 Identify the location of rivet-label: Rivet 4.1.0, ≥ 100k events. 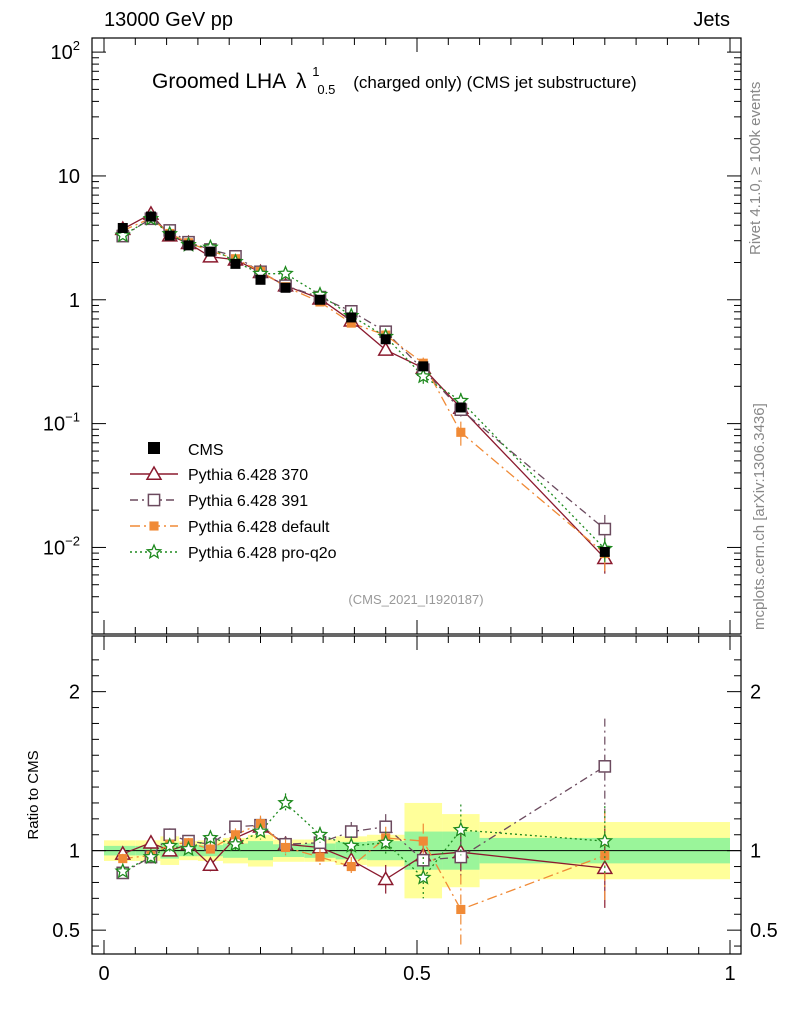
(755, 168).